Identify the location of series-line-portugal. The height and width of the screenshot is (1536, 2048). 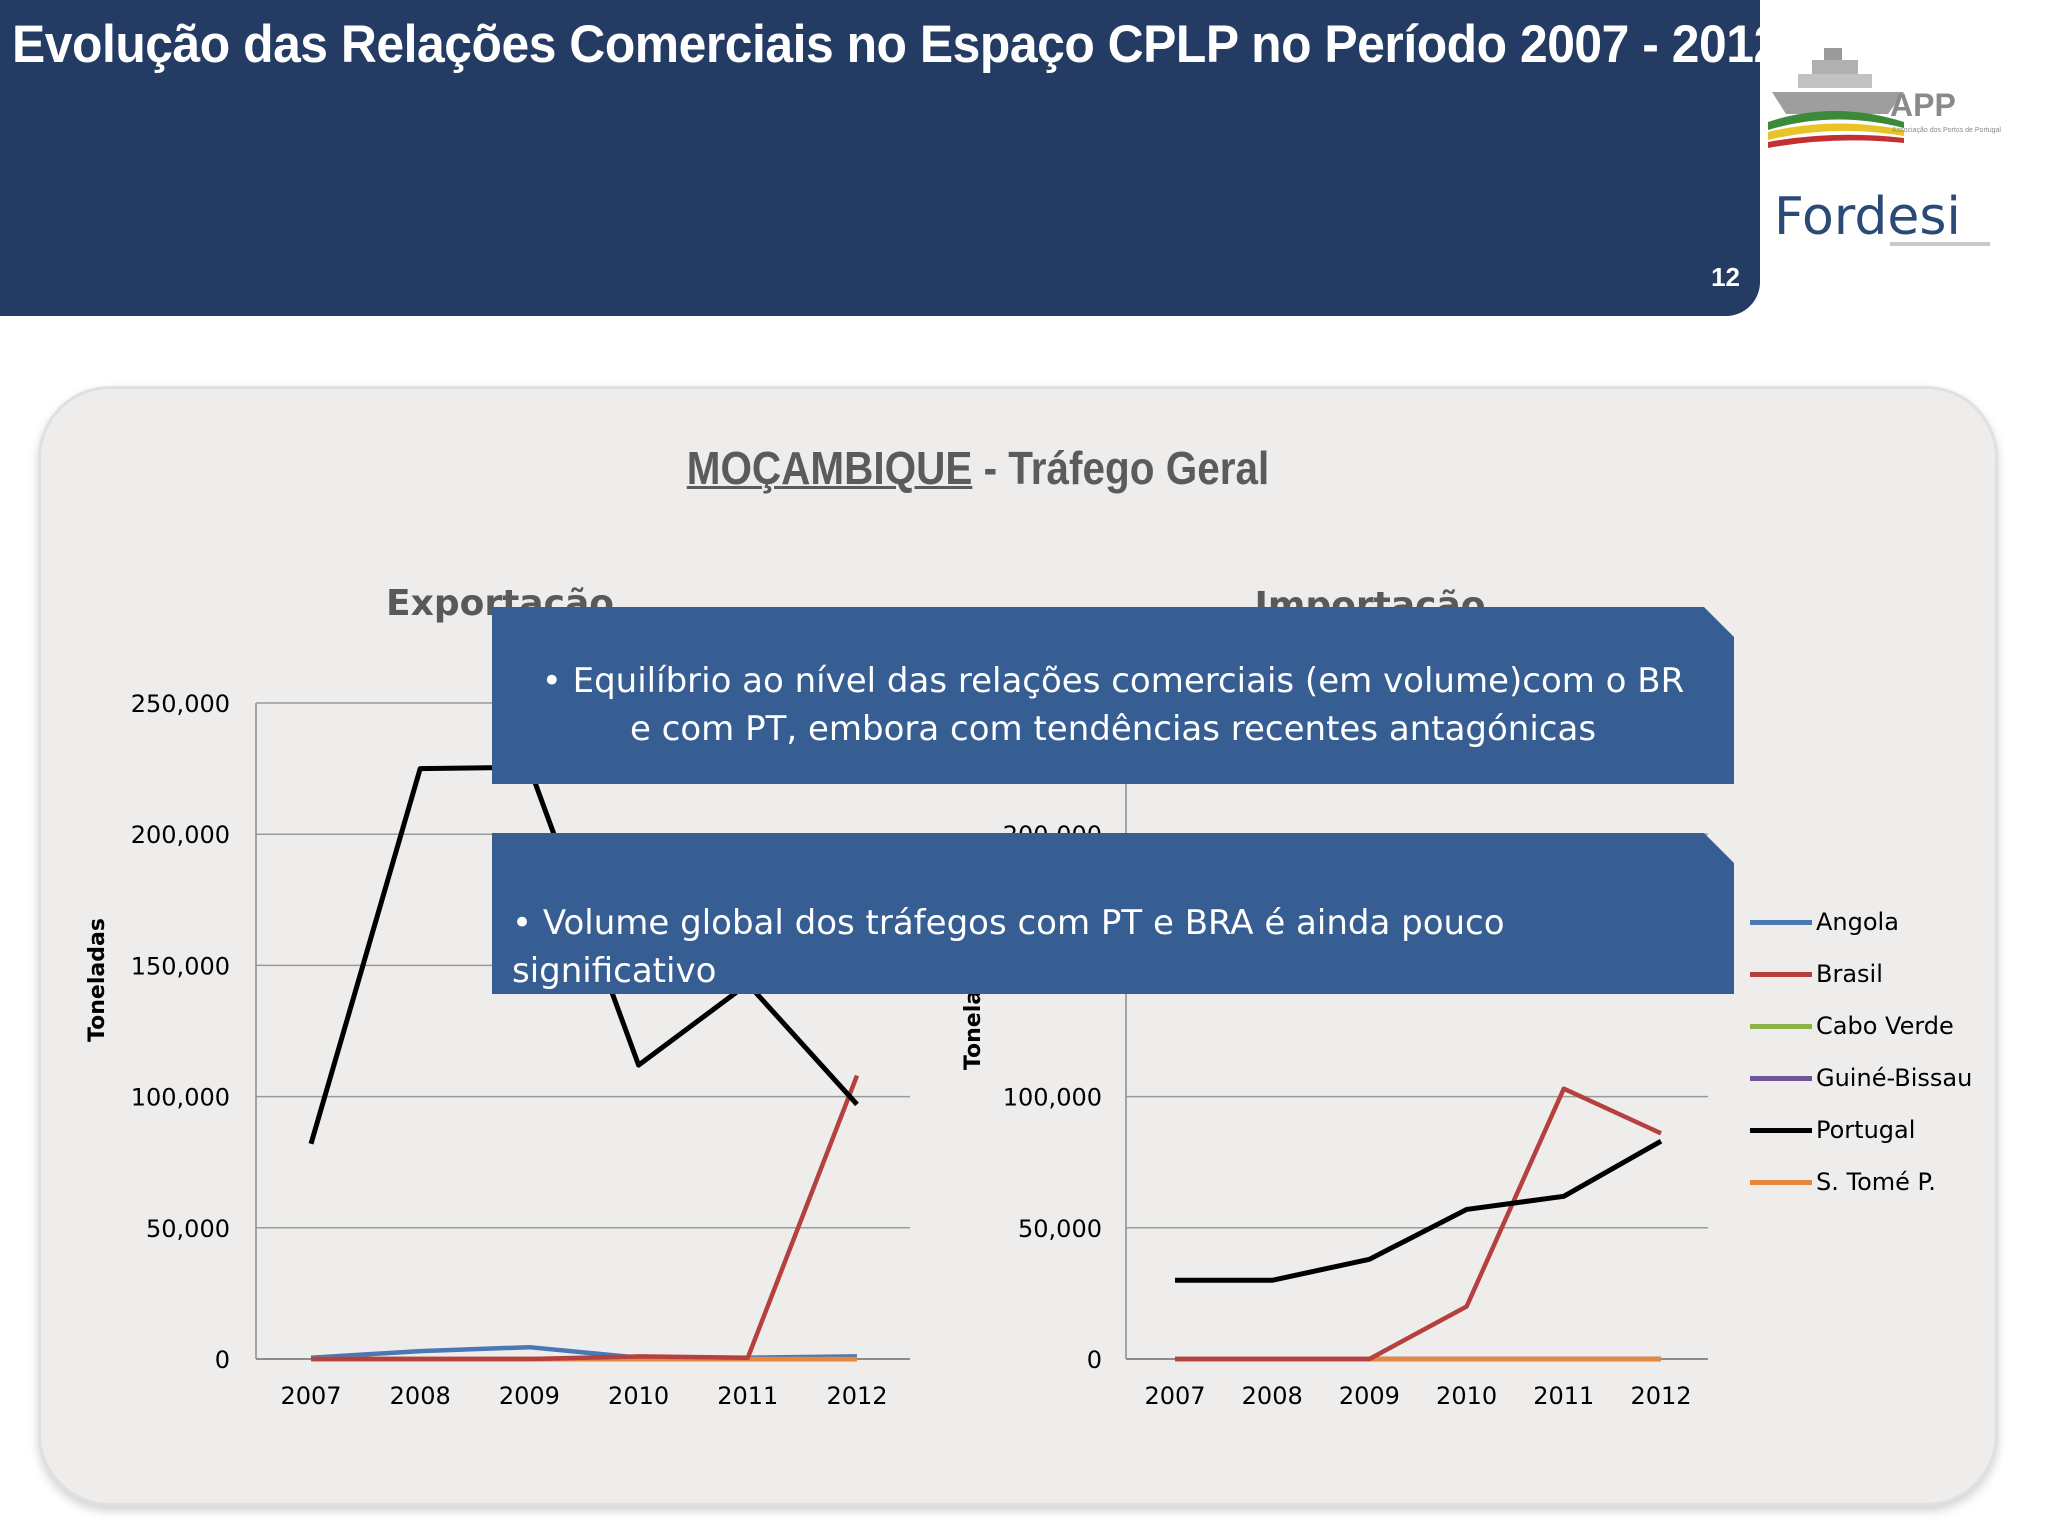
(1419, 1211).